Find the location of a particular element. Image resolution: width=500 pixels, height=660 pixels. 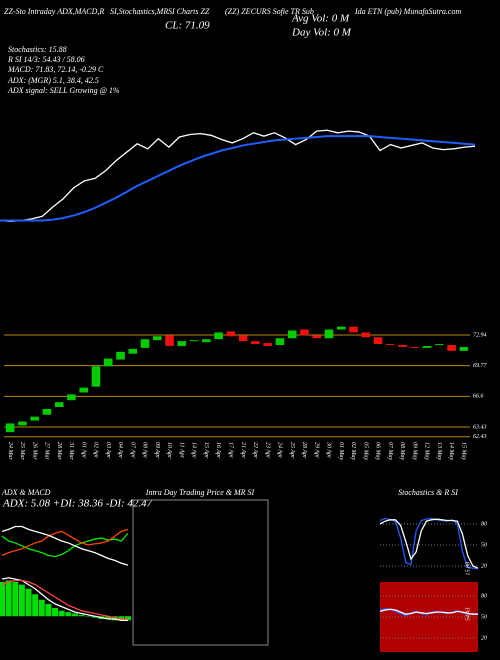

x-tick-label: 29 Apr is located at coordinates (316, 450).